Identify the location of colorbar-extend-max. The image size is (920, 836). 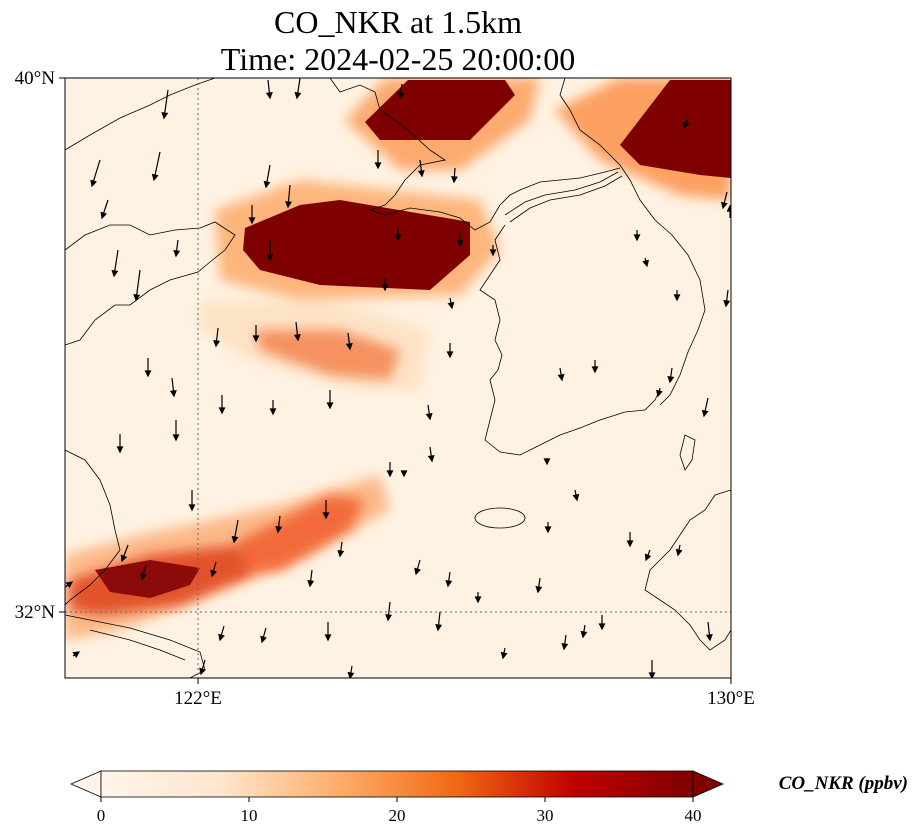
(708, 784).